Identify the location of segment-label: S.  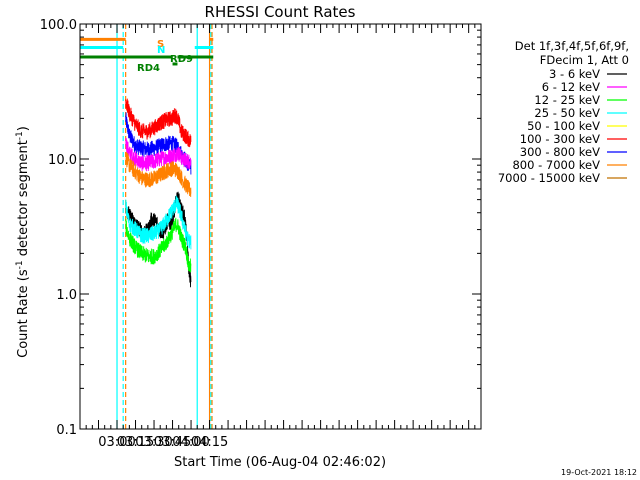
(160, 44).